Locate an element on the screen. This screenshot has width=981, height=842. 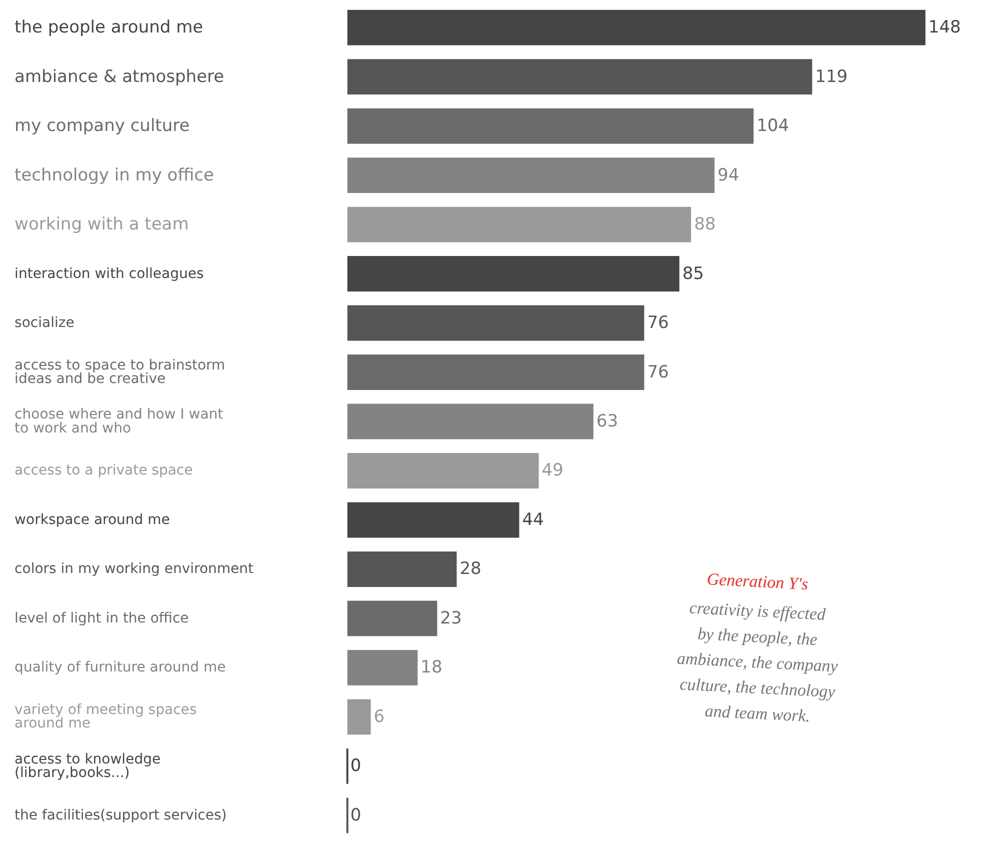
y-tick-label: technology in my office is located at coordinates (114, 175).